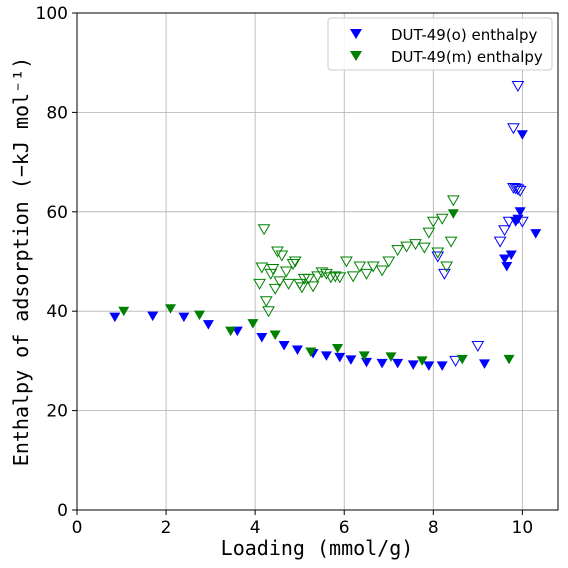 Image resolution: width=568 pixels, height=568 pixels. What do you see at coordinates (52, 14) in the screenshot?
I see `y-tick-label: 100` at bounding box center [52, 14].